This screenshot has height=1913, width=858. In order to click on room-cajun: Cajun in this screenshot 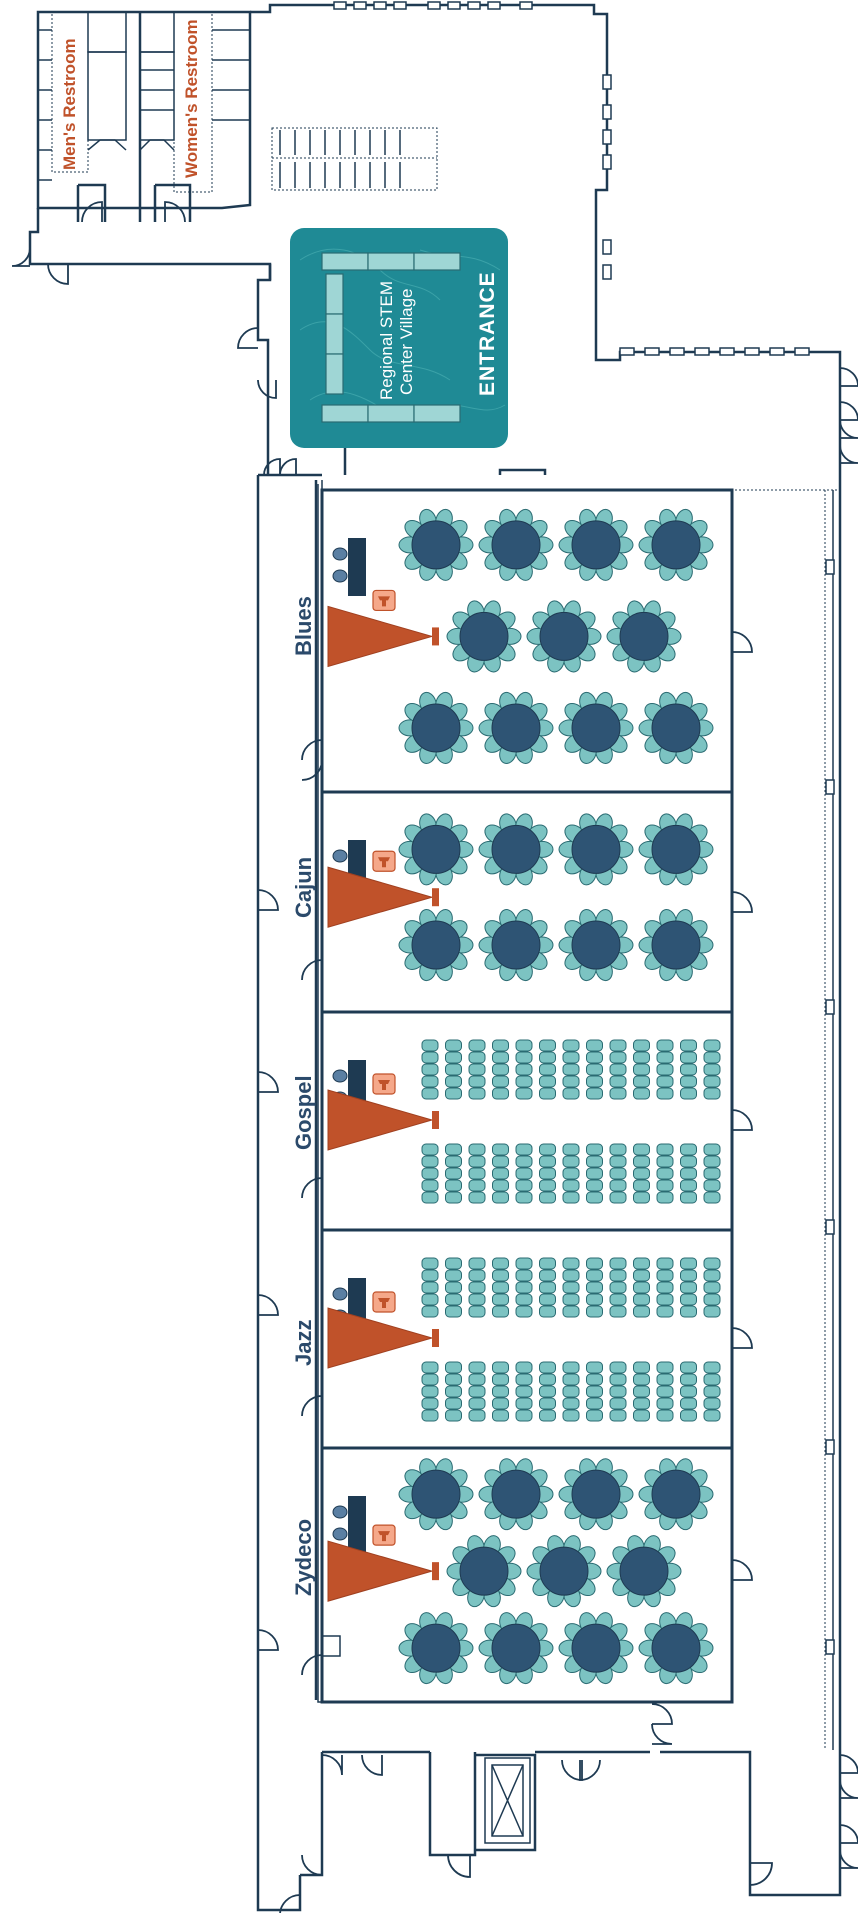, I will do `click(522, 902)`.